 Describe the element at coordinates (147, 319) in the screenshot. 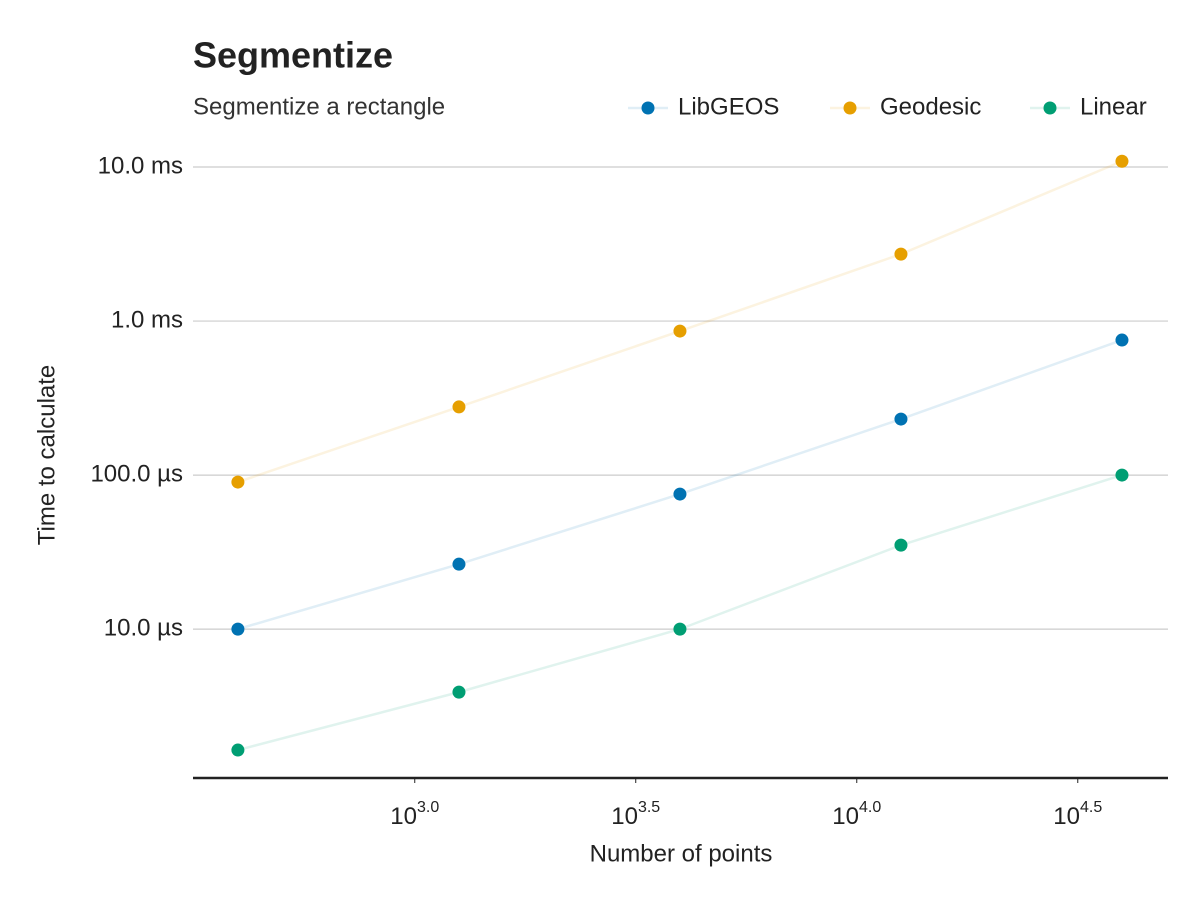

I see `y-tick-label: 1.0 ms` at that location.